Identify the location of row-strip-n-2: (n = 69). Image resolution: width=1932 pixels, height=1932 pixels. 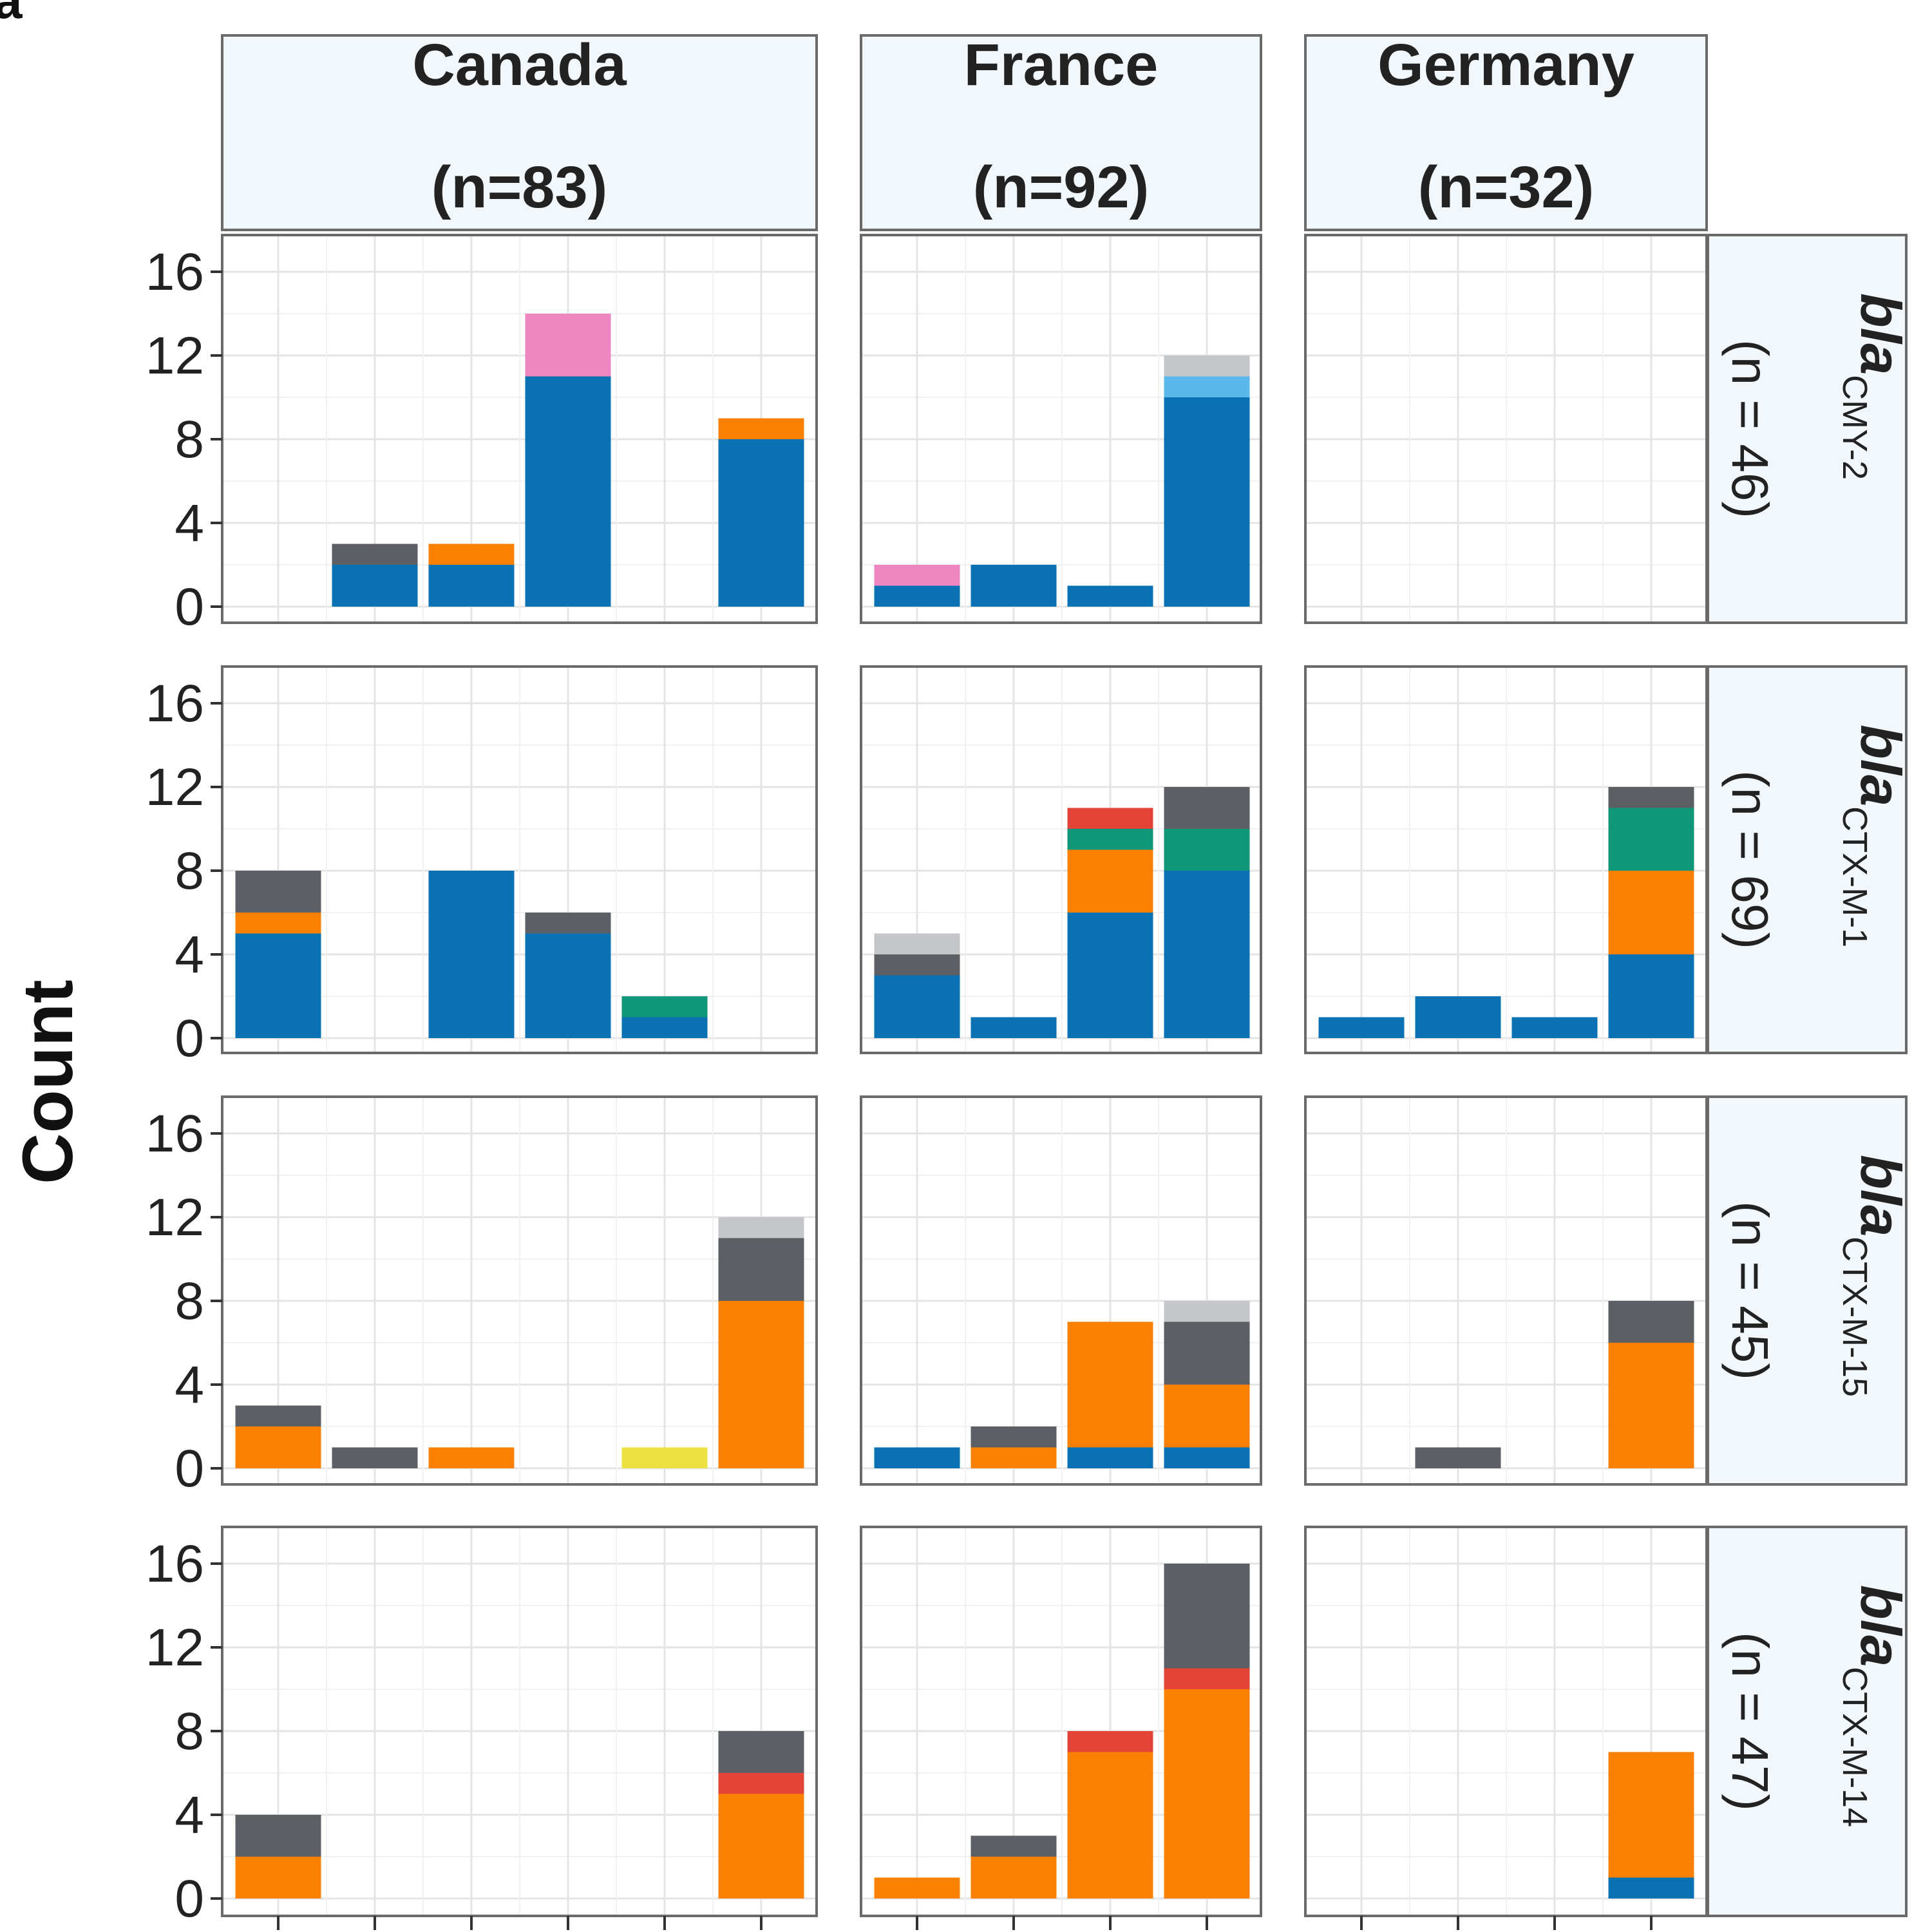
(1750, 859).